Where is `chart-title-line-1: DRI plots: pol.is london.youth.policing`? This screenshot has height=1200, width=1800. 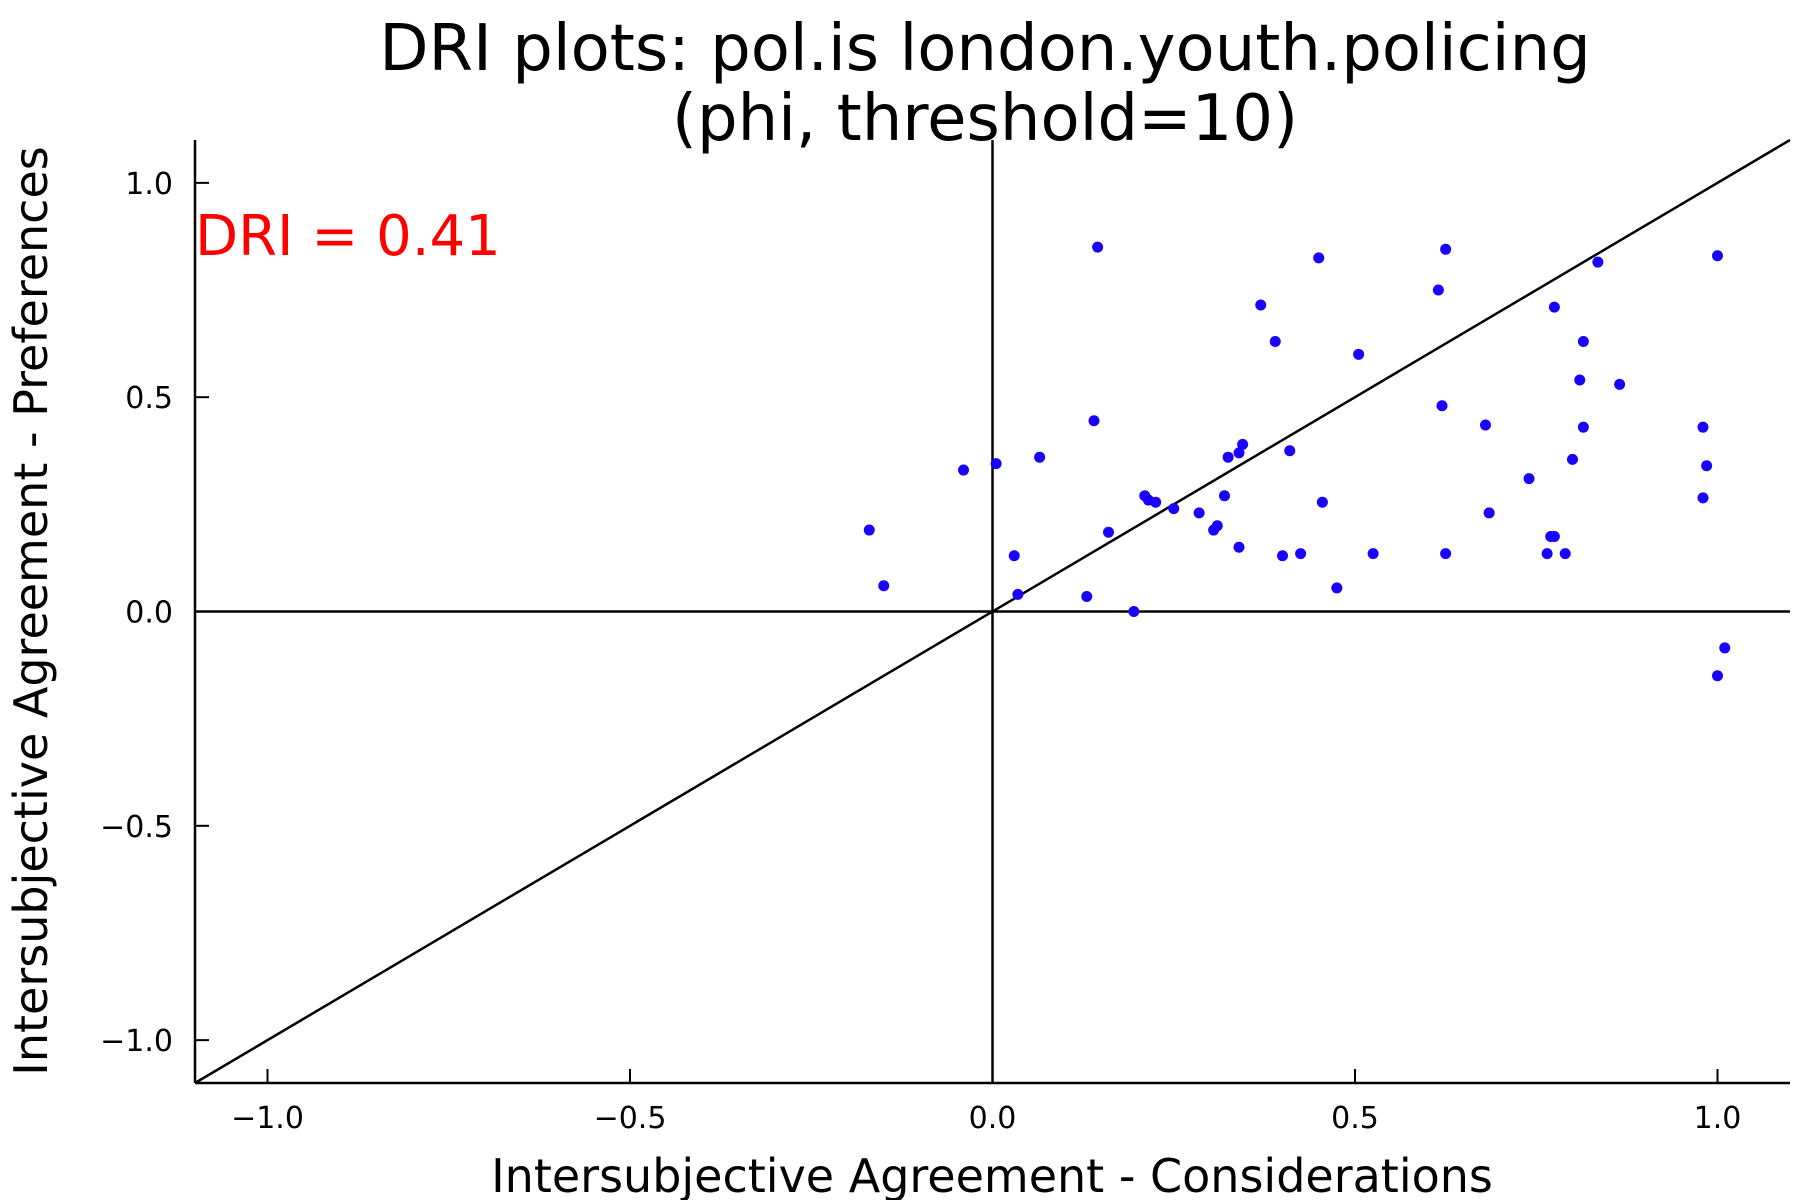
chart-title-line-1: DRI plots: pol.is london.youth.policing is located at coordinates (985, 49).